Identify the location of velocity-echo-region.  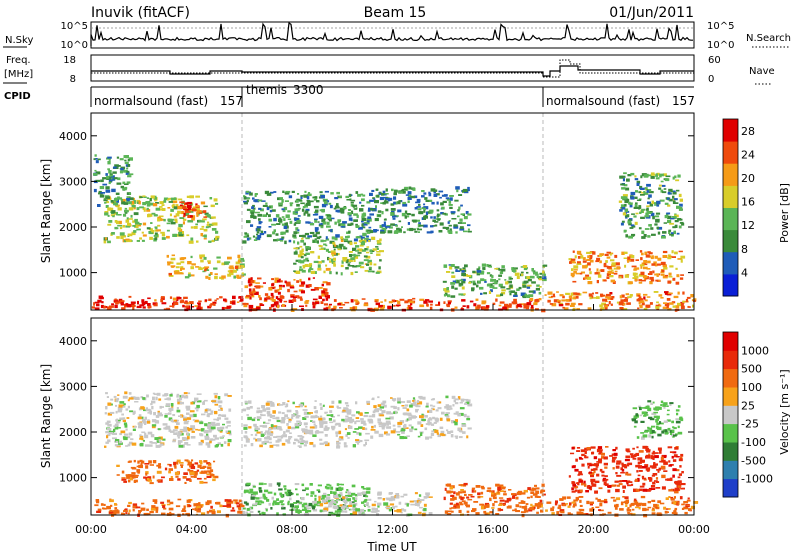
(167, 472).